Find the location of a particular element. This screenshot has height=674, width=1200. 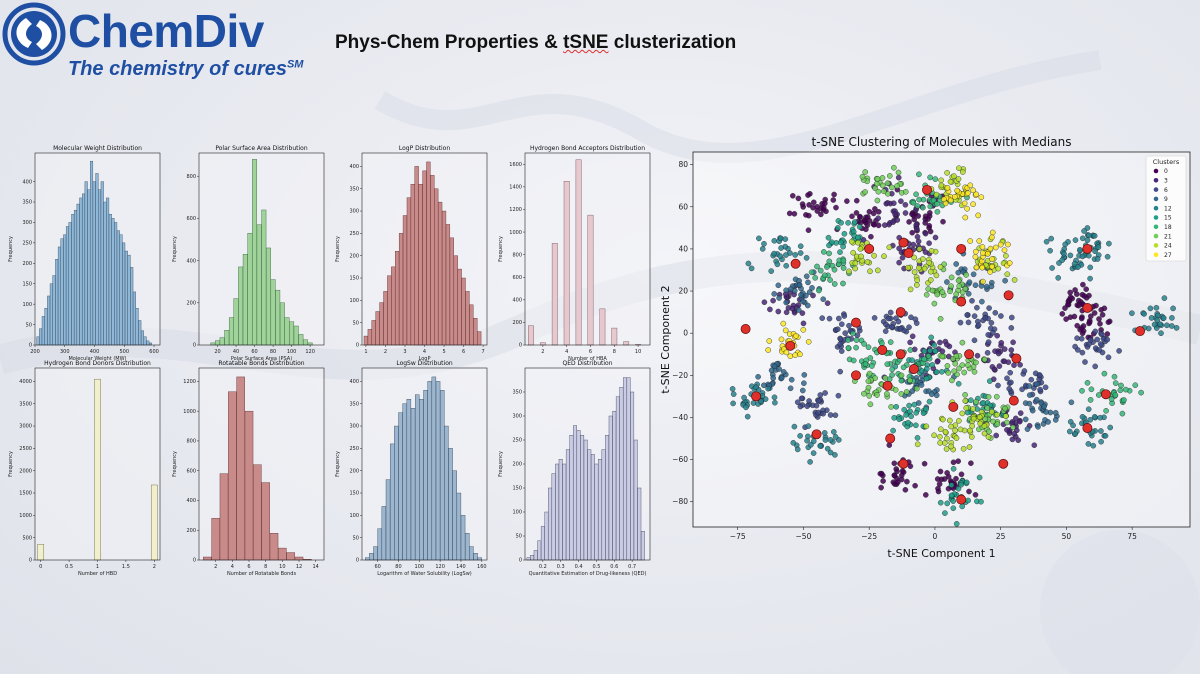

x-axis-label: t-SNE Component 1 is located at coordinates (941, 553).